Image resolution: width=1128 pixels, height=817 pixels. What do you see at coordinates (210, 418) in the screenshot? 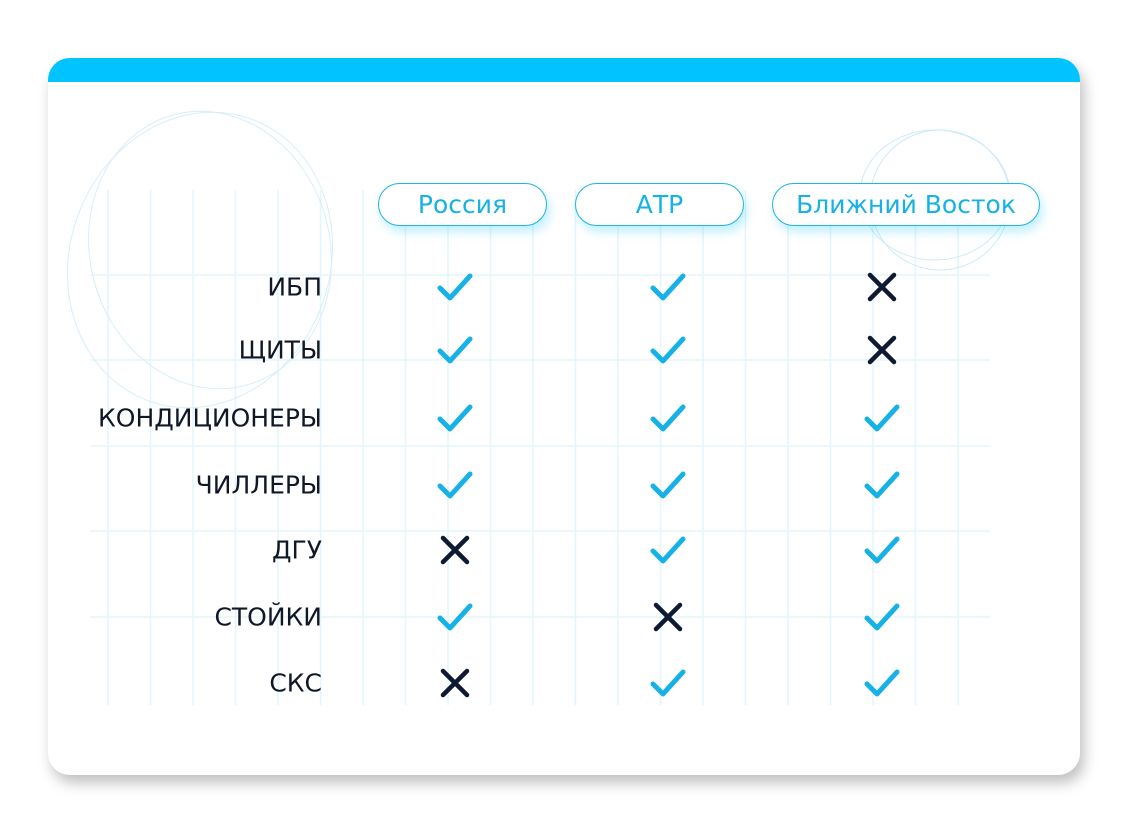
I see `row-label: КОНДИЦИОНЕРЫ` at bounding box center [210, 418].